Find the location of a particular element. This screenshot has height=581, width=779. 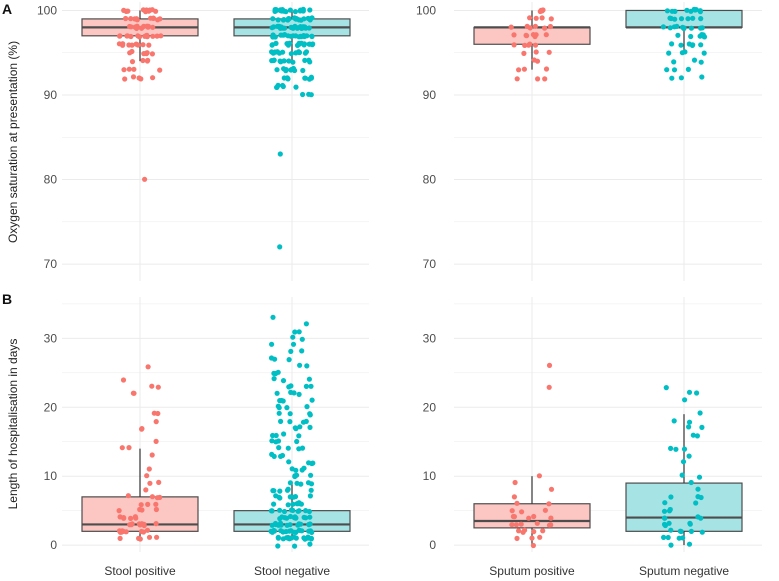

y-tick-label: 70 is located at coordinates (430, 264).